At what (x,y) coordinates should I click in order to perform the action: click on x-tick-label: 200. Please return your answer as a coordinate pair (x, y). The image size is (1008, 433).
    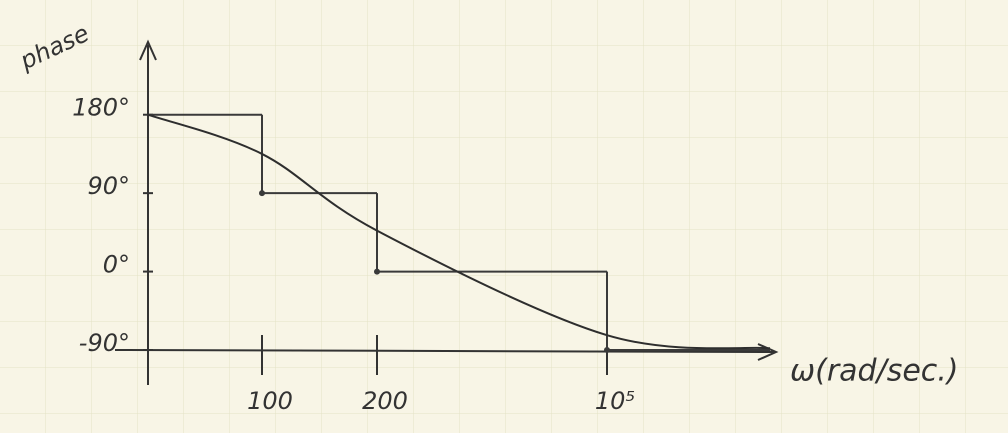
    Looking at the image, I should click on (385, 401).